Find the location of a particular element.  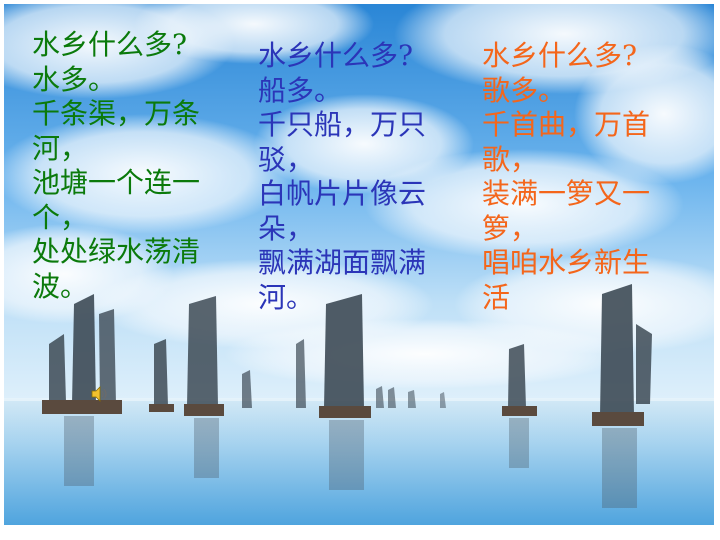

poem-boats: 水乡什么多? 船多。 千只船，万只 驳， 白帆片片像云 朵， 飘满湖面飘满 河。 is located at coordinates (358, 177).